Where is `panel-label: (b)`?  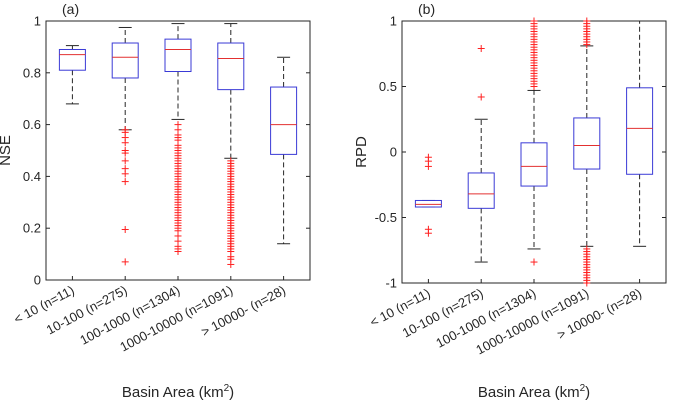 panel-label: (b) is located at coordinates (426, 9).